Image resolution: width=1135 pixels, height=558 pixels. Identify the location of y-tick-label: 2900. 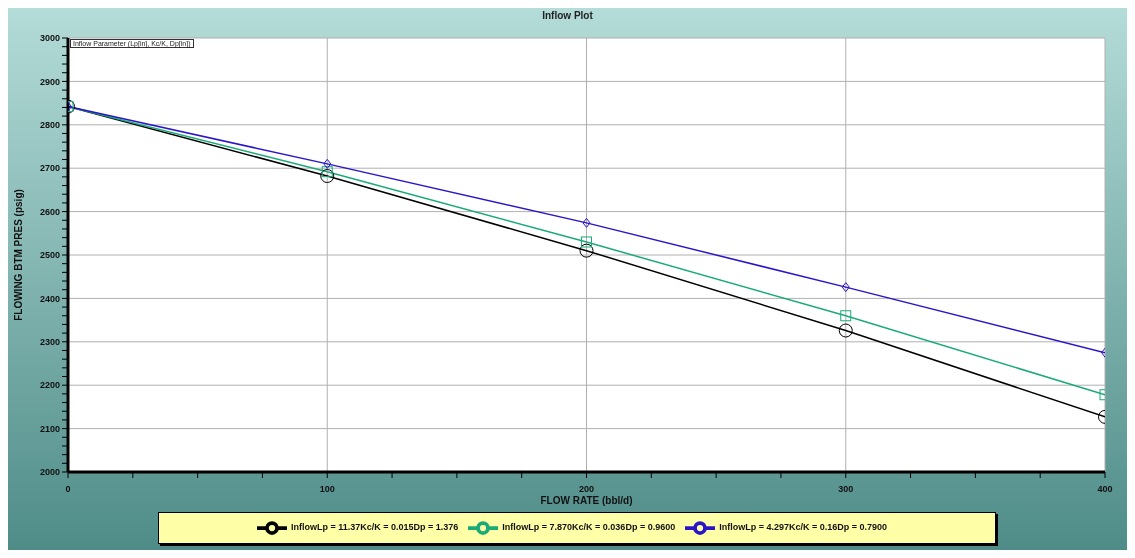
(49, 81).